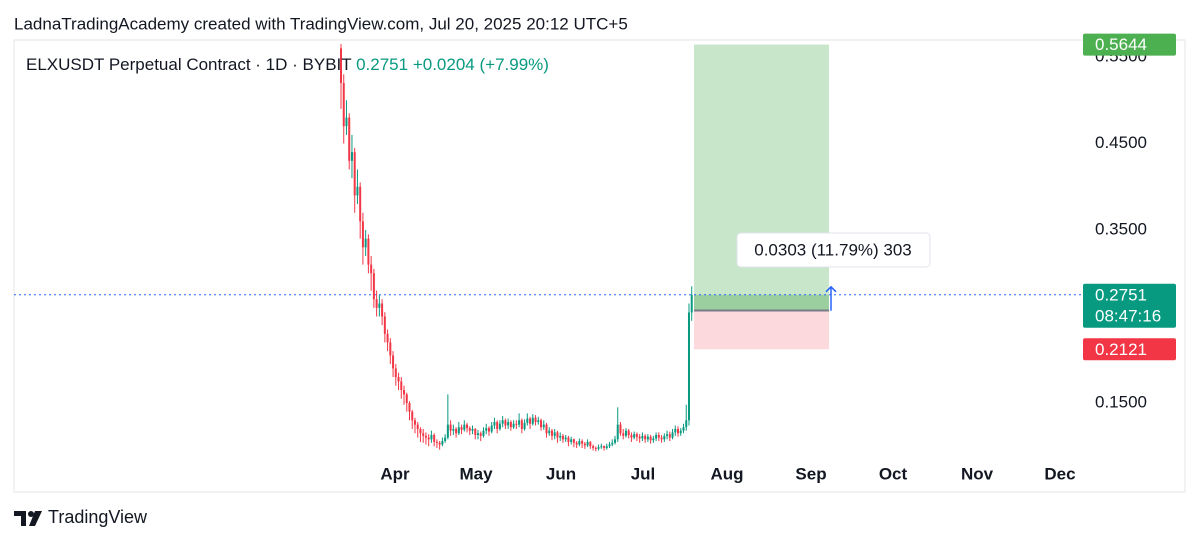 The width and height of the screenshot is (1200, 549). I want to click on position-label: 0.0303 (11.79%) 303, so click(833, 249).